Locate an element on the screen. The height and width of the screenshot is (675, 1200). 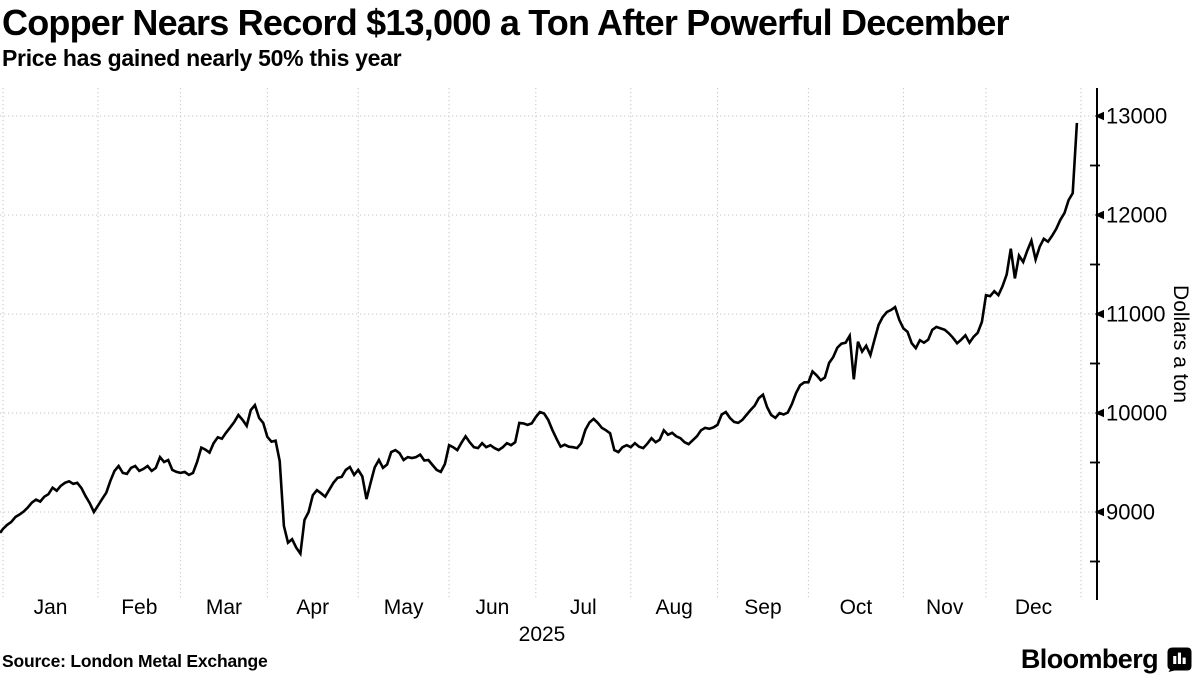
x-tick-label-may: May is located at coordinates (404, 607).